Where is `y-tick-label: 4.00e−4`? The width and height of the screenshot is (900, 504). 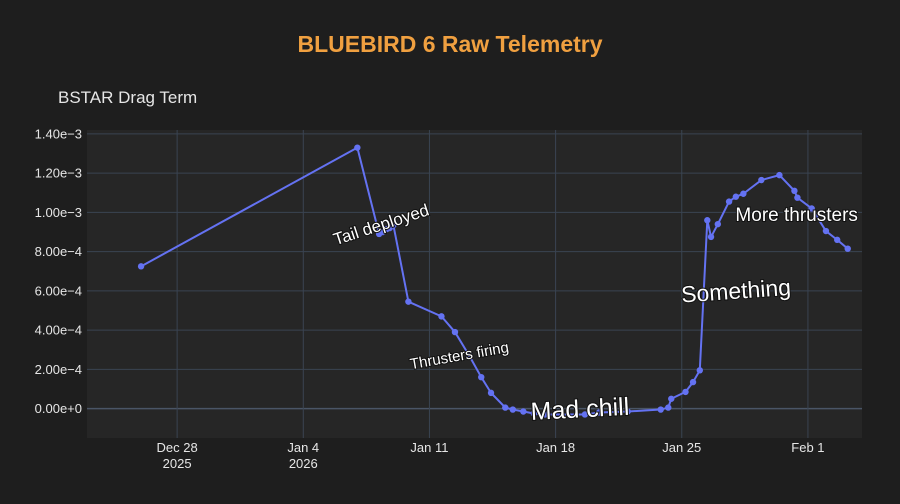
y-tick-label: 4.00e−4 is located at coordinates (58, 330).